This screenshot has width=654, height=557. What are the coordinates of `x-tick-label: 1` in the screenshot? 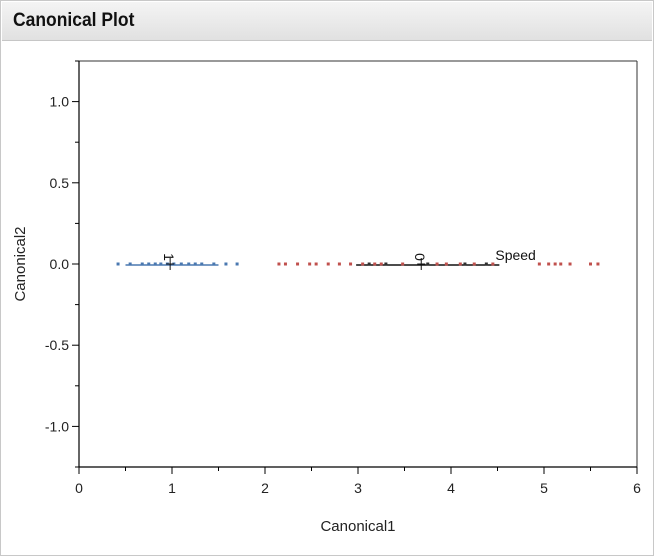 It's located at (172, 488).